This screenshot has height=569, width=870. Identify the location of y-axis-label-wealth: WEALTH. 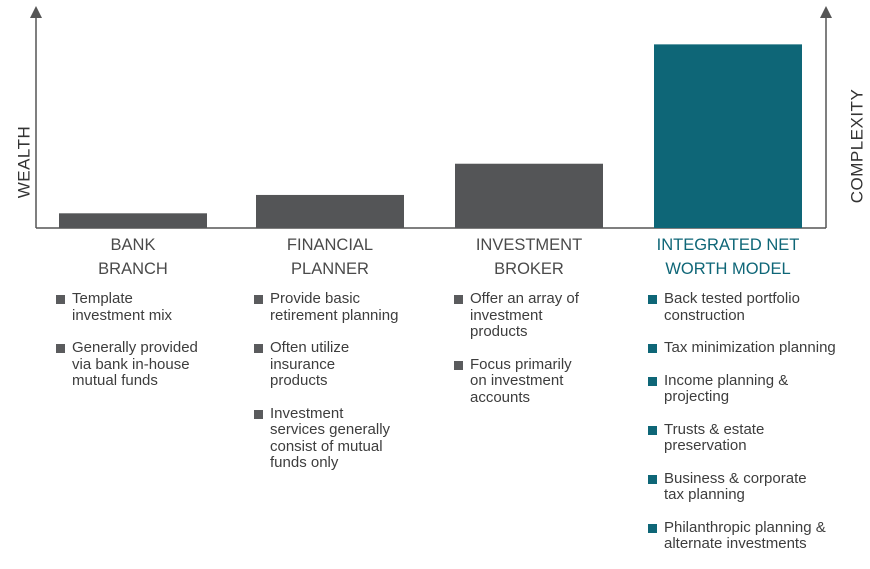
(24, 162).